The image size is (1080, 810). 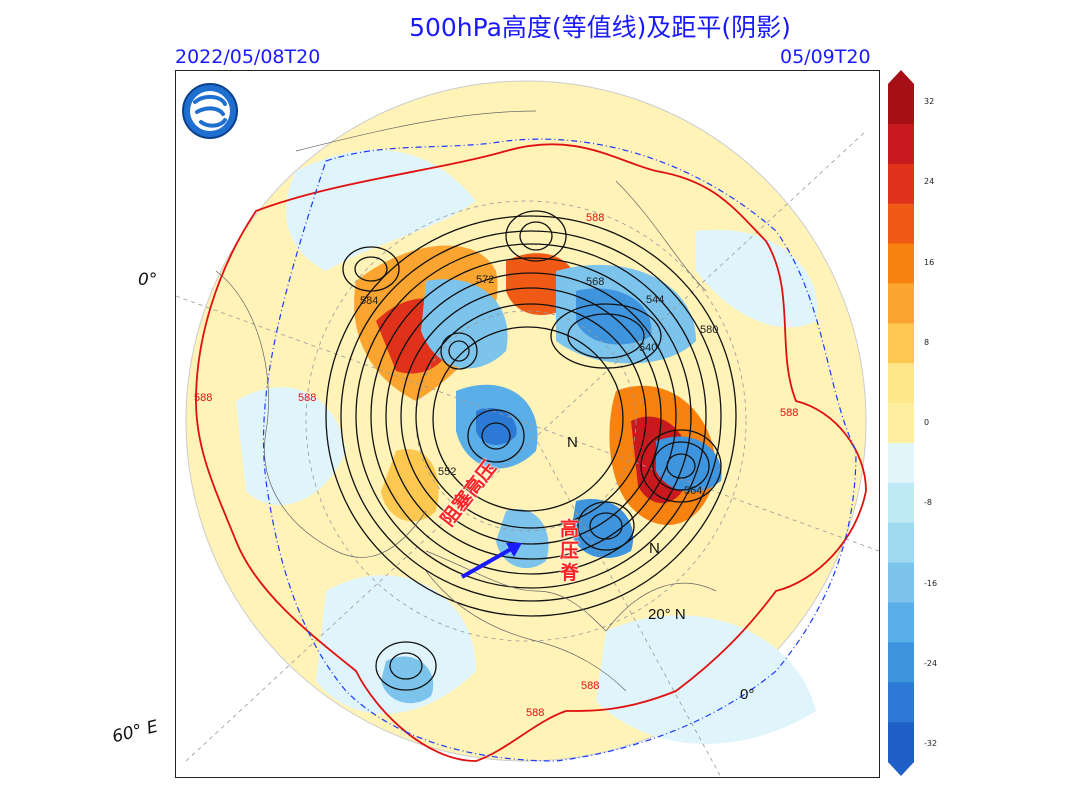 I want to click on colorbar-extend-bottom, so click(x=901, y=769).